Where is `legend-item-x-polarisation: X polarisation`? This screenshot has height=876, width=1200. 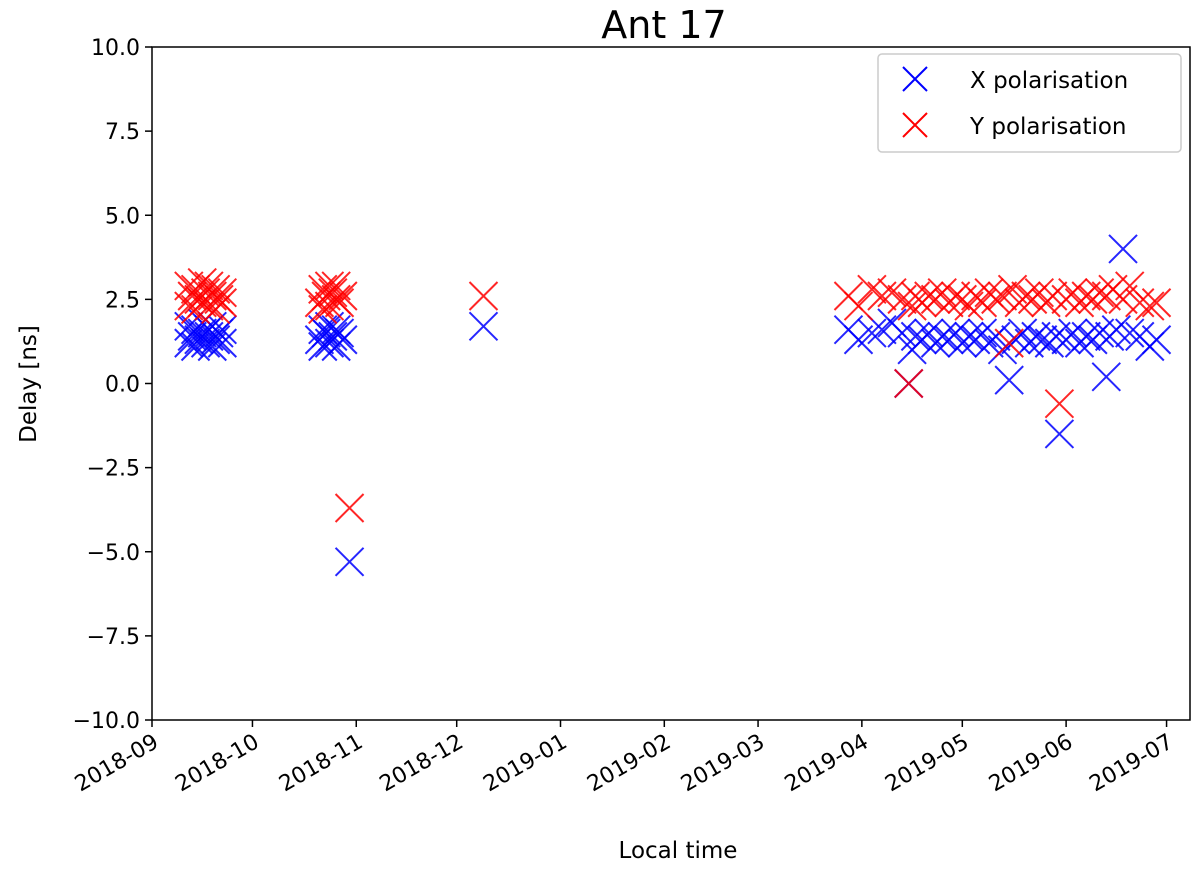
legend-item-x-polarisation: X polarisation is located at coordinates (1015, 80).